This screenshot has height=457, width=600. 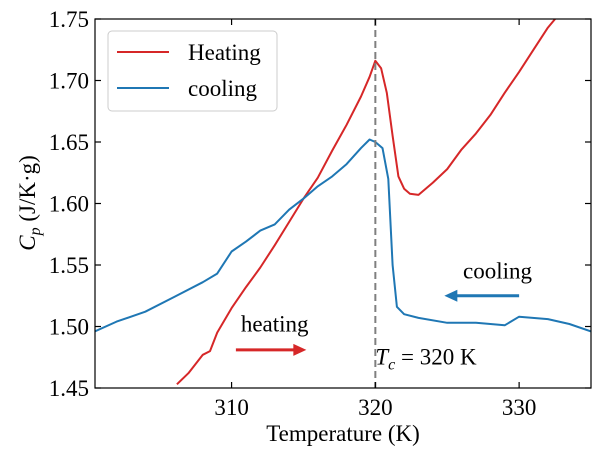 I want to click on y-axis-label-symbol: C, so click(x=27, y=243).